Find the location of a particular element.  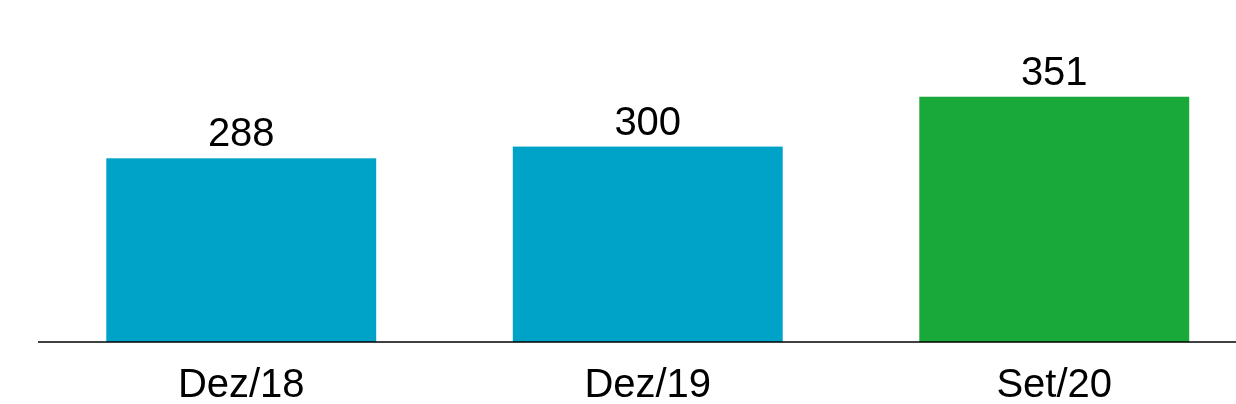

x-tick-label: Dez/18 is located at coordinates (241, 382).